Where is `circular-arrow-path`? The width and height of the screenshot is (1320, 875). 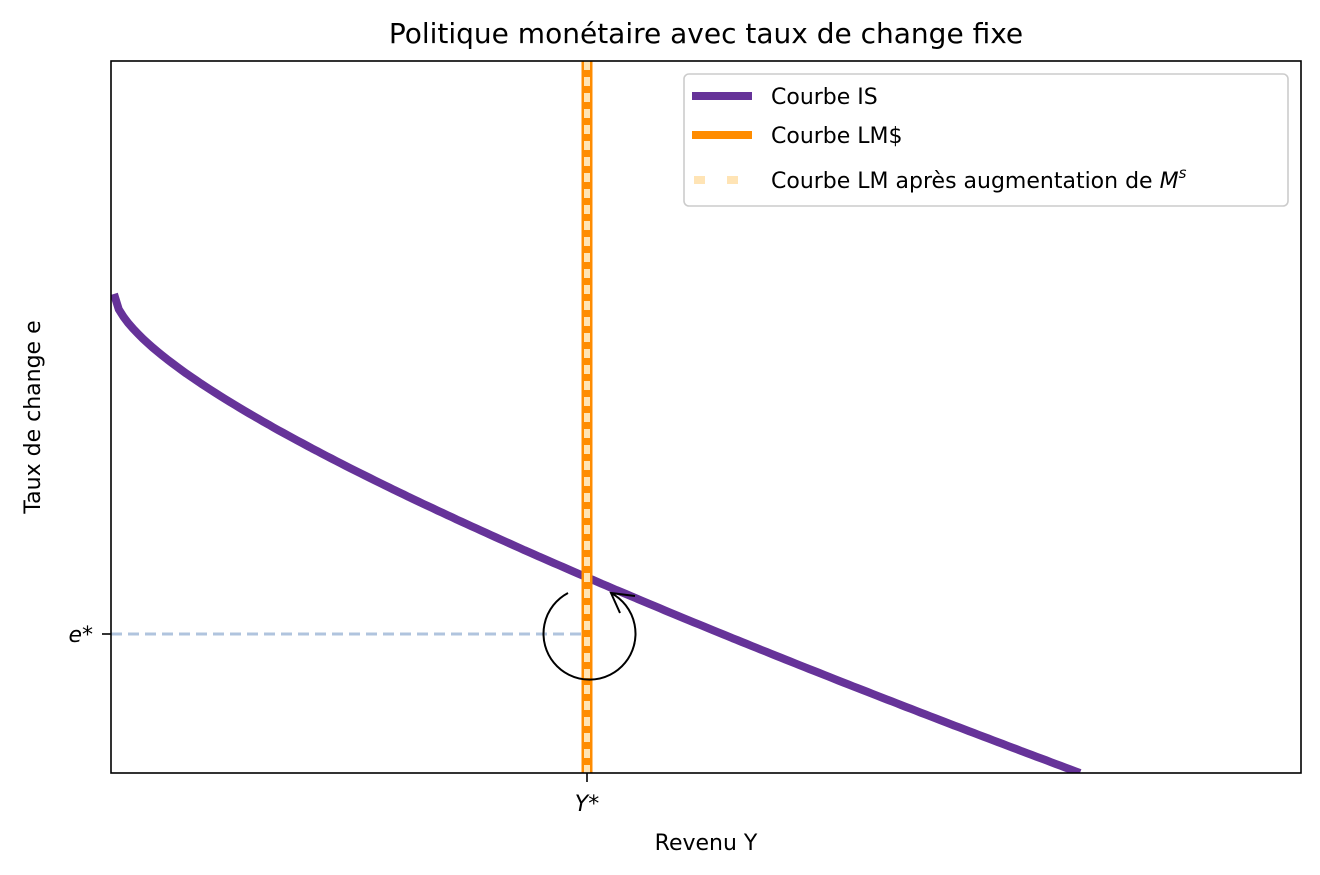
circular-arrow-path is located at coordinates (589, 636).